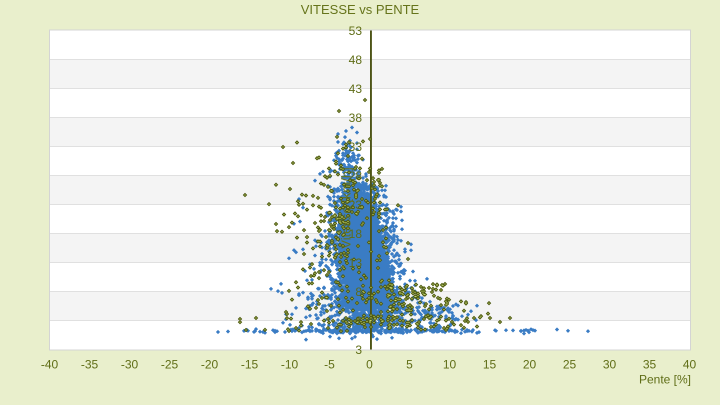  I want to click on svg-text: 53, so click(356, 31).